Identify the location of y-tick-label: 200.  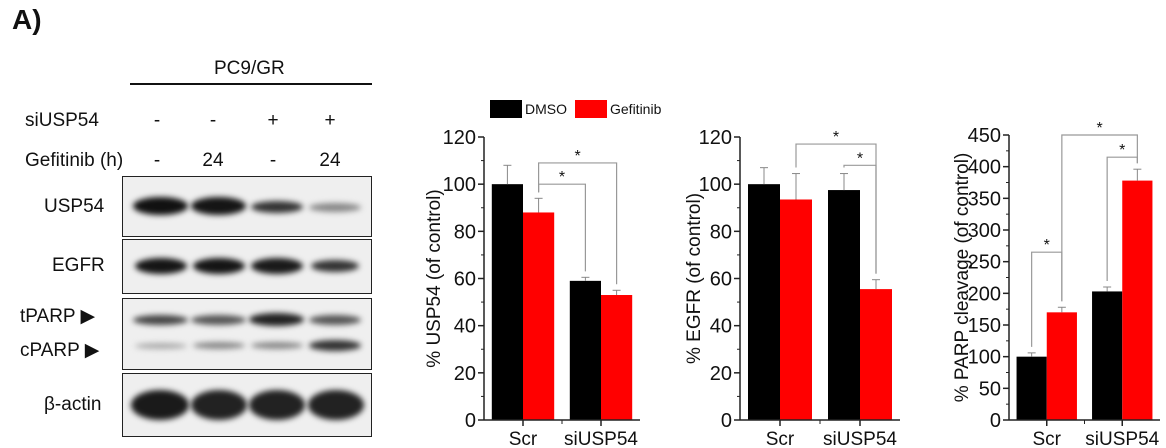
(984, 294).